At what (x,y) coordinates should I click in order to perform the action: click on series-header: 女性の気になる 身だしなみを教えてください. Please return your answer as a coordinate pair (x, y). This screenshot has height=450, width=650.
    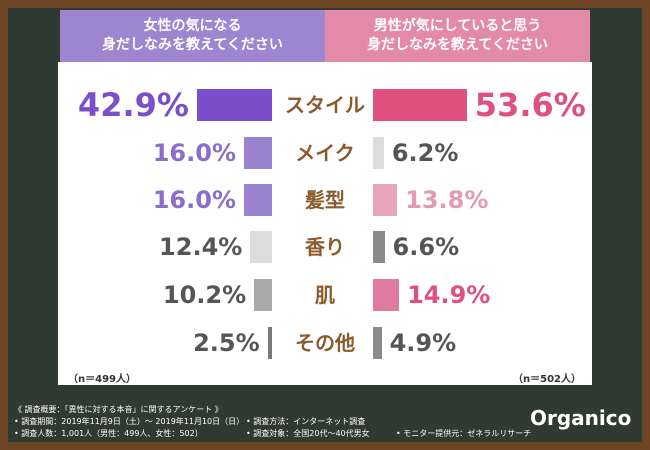
    Looking at the image, I should click on (192, 36).